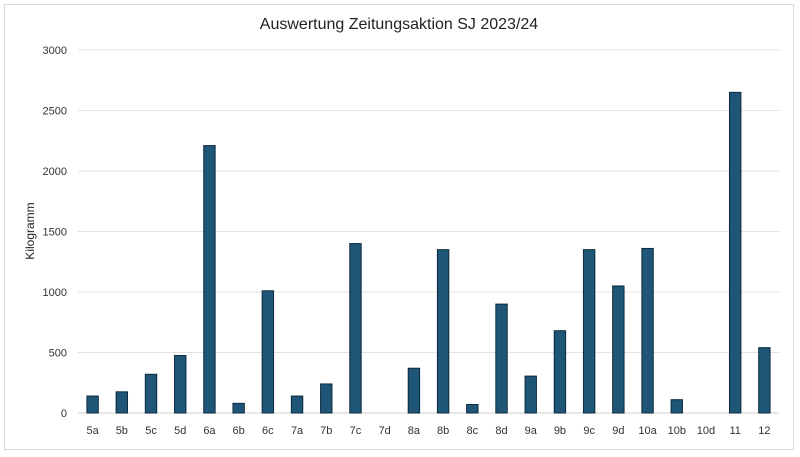 The width and height of the screenshot is (800, 457). What do you see at coordinates (443, 431) in the screenshot?
I see `x-tick-label: 8b` at bounding box center [443, 431].